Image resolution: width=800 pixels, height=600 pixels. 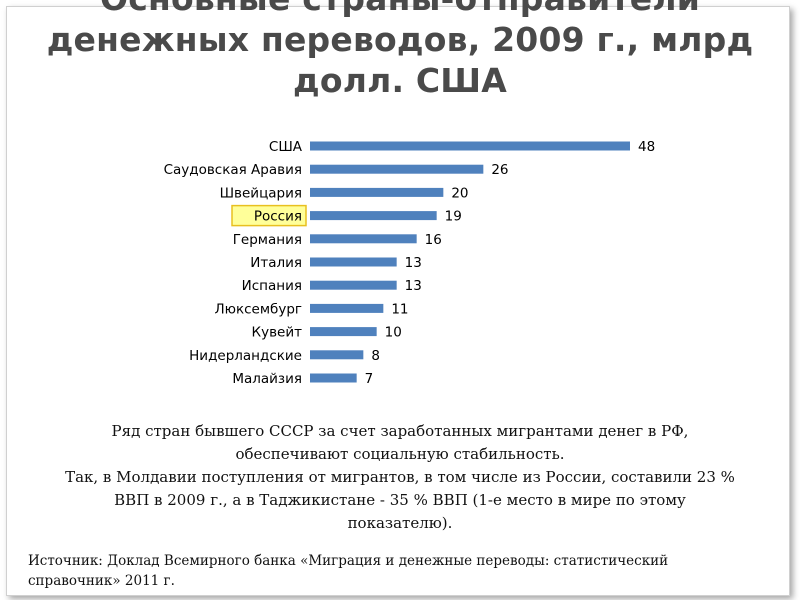 I want to click on category-label: Саудовская Аравия, so click(x=233, y=170).